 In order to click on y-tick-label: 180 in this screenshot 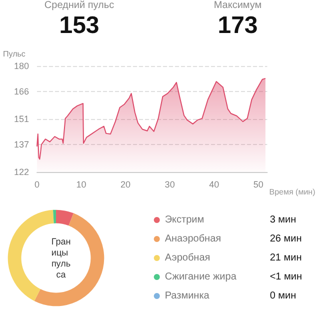, I will do `click(21, 66)`.